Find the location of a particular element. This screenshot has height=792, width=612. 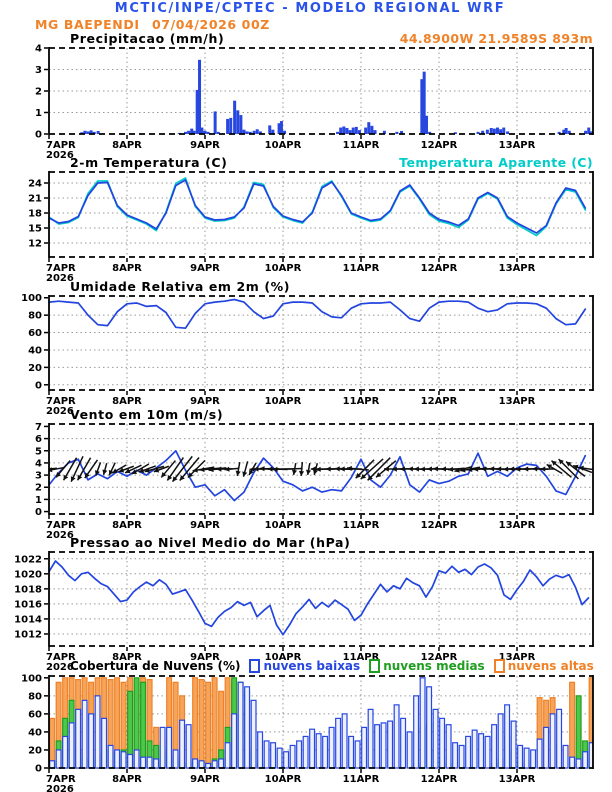

y-tick-label: 3 is located at coordinates (38, 476).